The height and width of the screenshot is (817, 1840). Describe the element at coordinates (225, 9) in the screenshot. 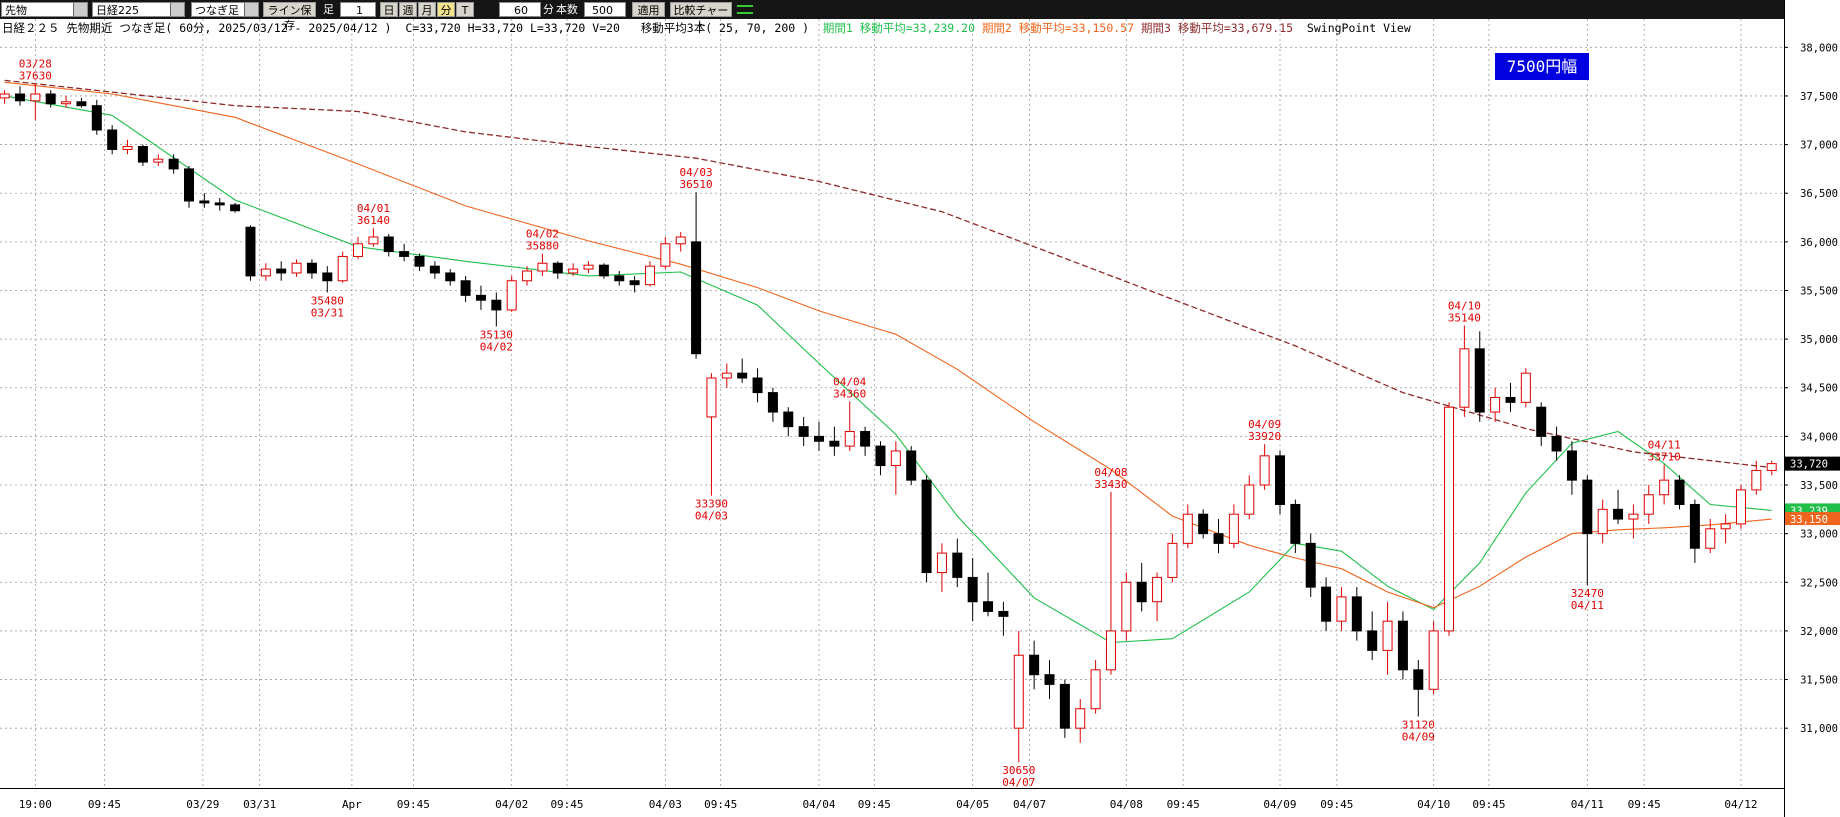

I see `chart-kind-select: つなぎ足` at that location.